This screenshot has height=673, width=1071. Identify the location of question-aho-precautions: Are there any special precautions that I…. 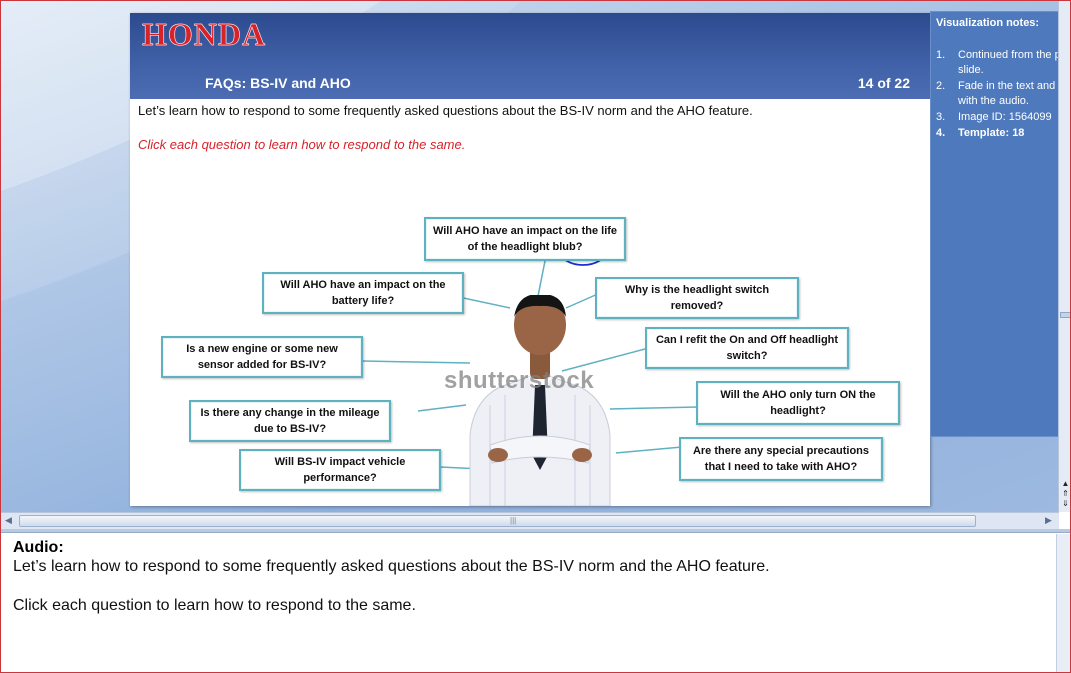
(781, 459).